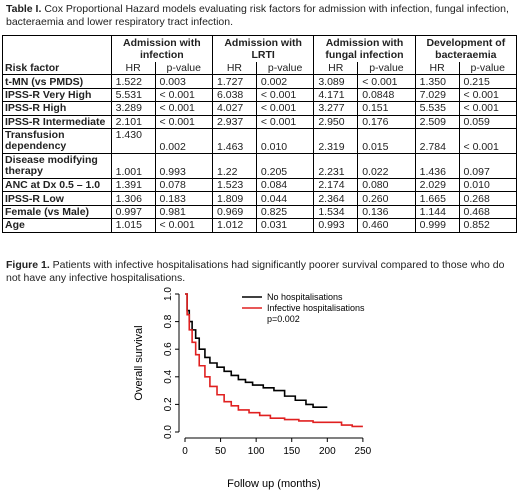  I want to click on p-value-cell: 0.852, so click(488, 225).